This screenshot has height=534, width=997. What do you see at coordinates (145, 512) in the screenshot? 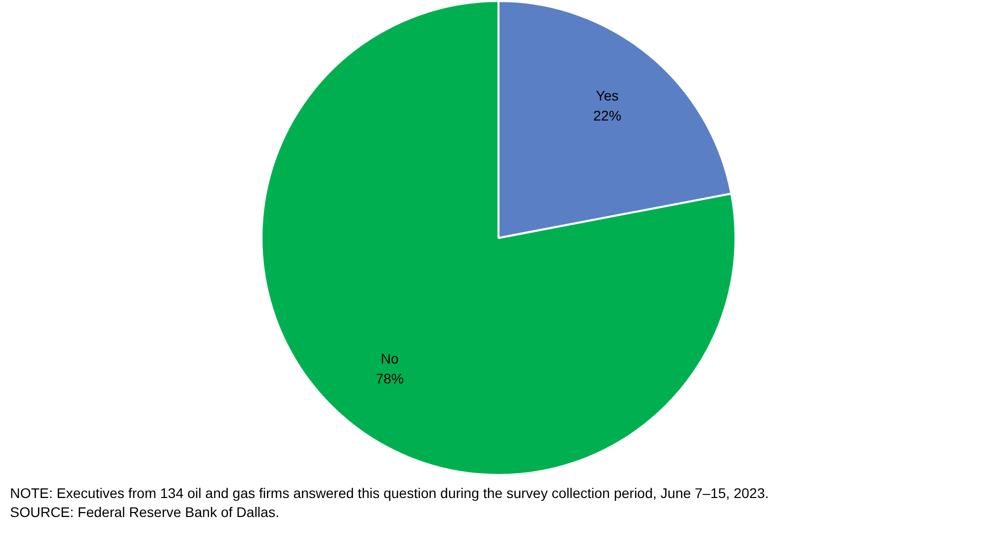
I see `source-note: SOURCE: Federal Reserve Bank of Dallas.` at bounding box center [145, 512].